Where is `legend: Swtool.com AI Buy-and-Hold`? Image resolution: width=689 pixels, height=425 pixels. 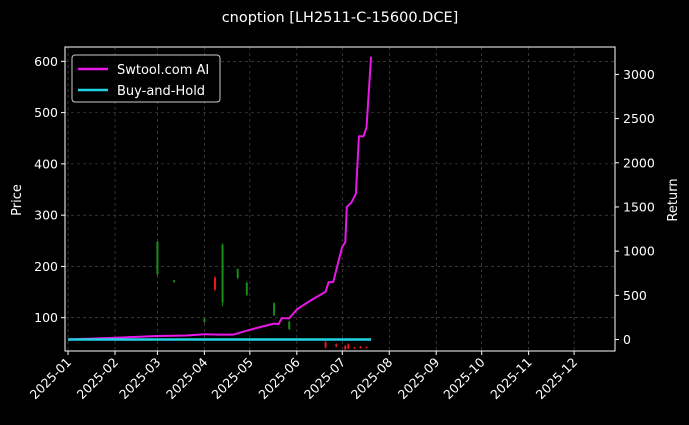 legend: Swtool.com AI Buy-and-Hold is located at coordinates (146, 78).